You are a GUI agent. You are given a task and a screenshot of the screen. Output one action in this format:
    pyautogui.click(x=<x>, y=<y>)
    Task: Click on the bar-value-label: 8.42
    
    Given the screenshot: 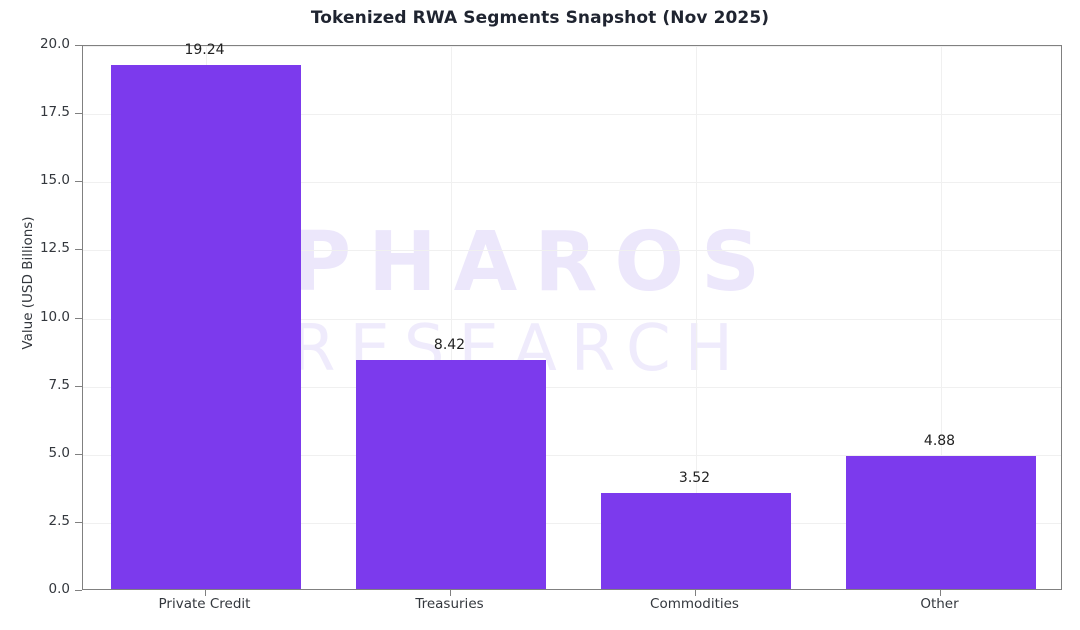 What is the action you would take?
    pyautogui.click(x=449, y=344)
    